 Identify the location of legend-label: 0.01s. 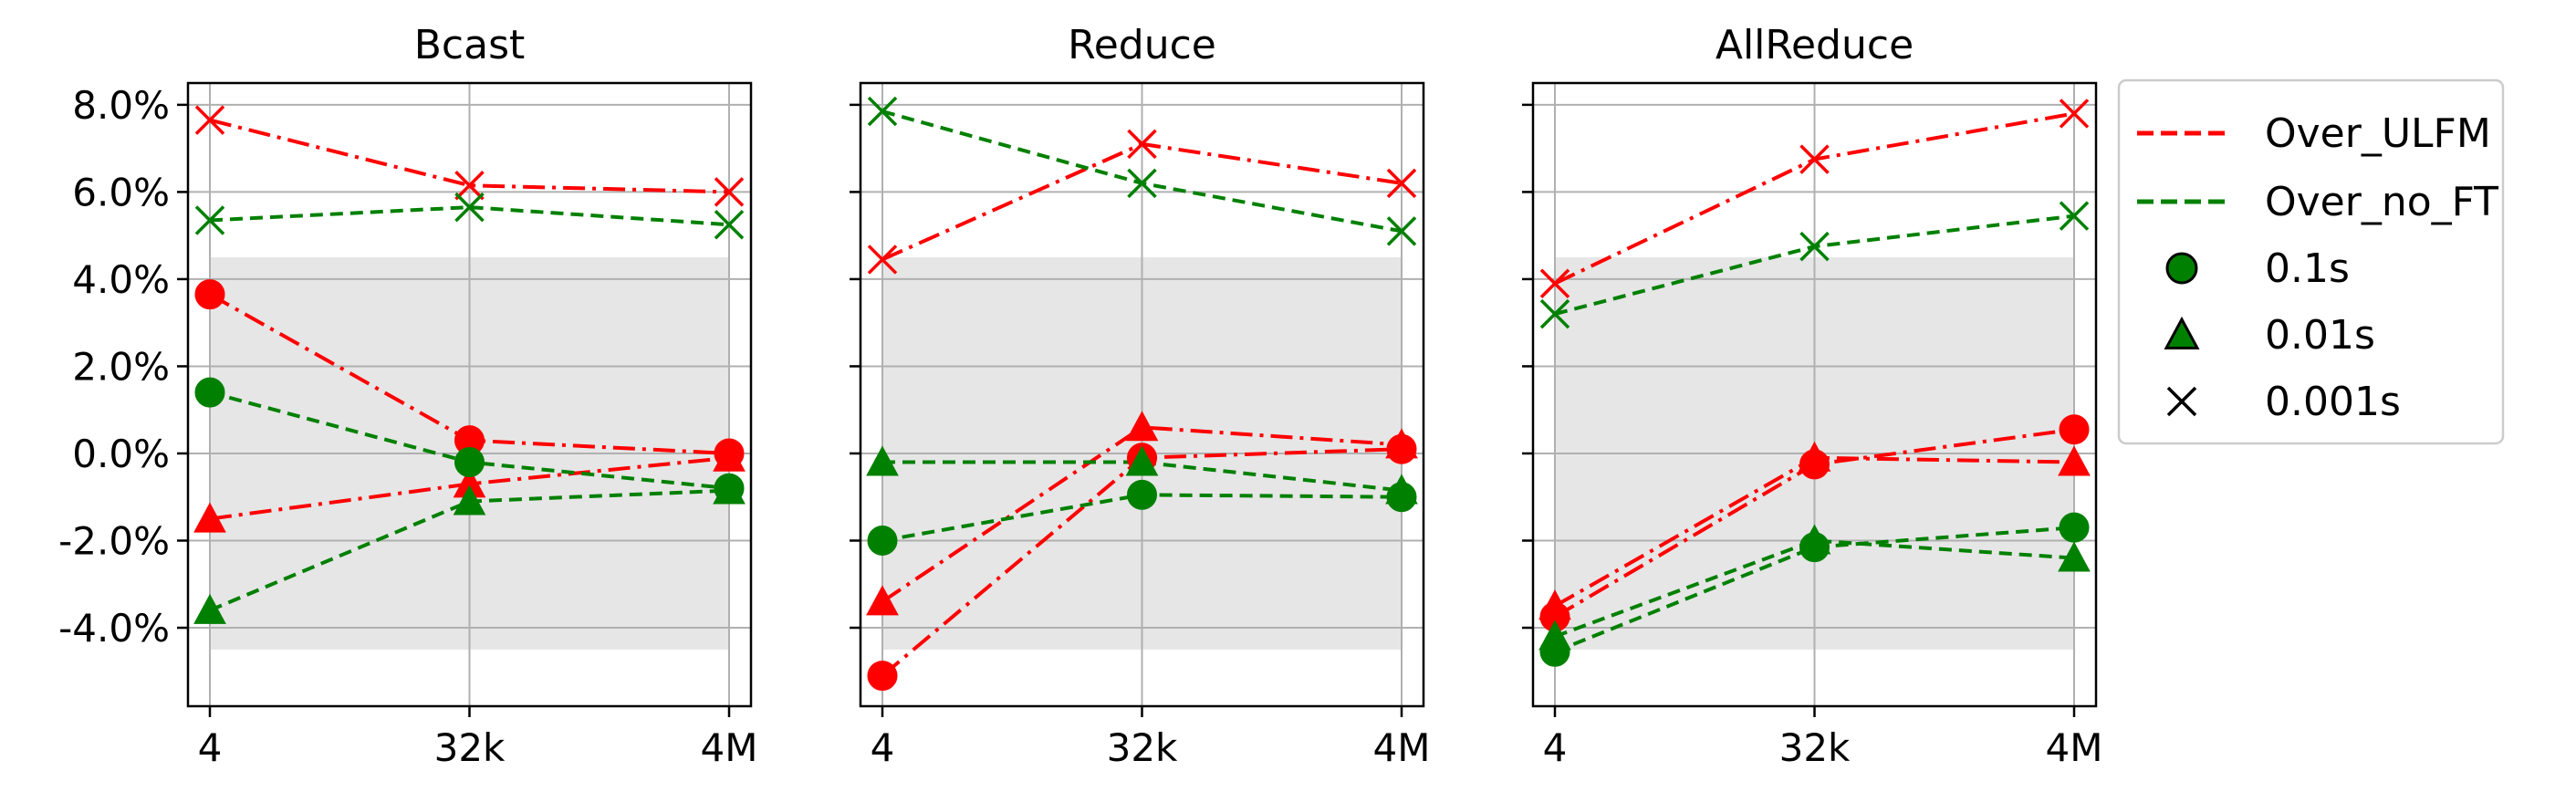
(2320, 335).